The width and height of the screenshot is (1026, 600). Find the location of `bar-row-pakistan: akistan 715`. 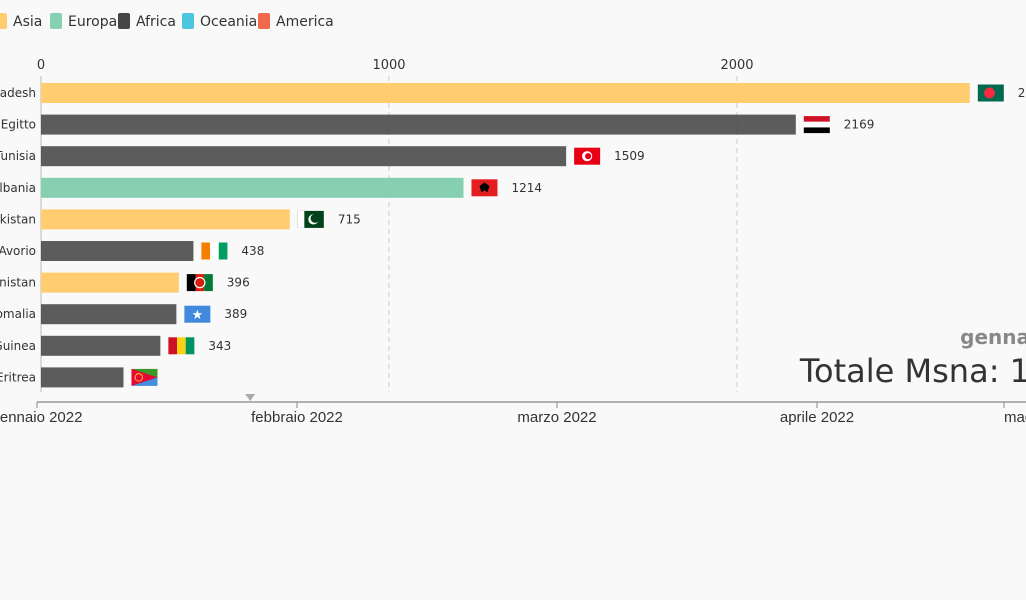

bar-row-pakistan: akistan 715 is located at coordinates (180, 219).